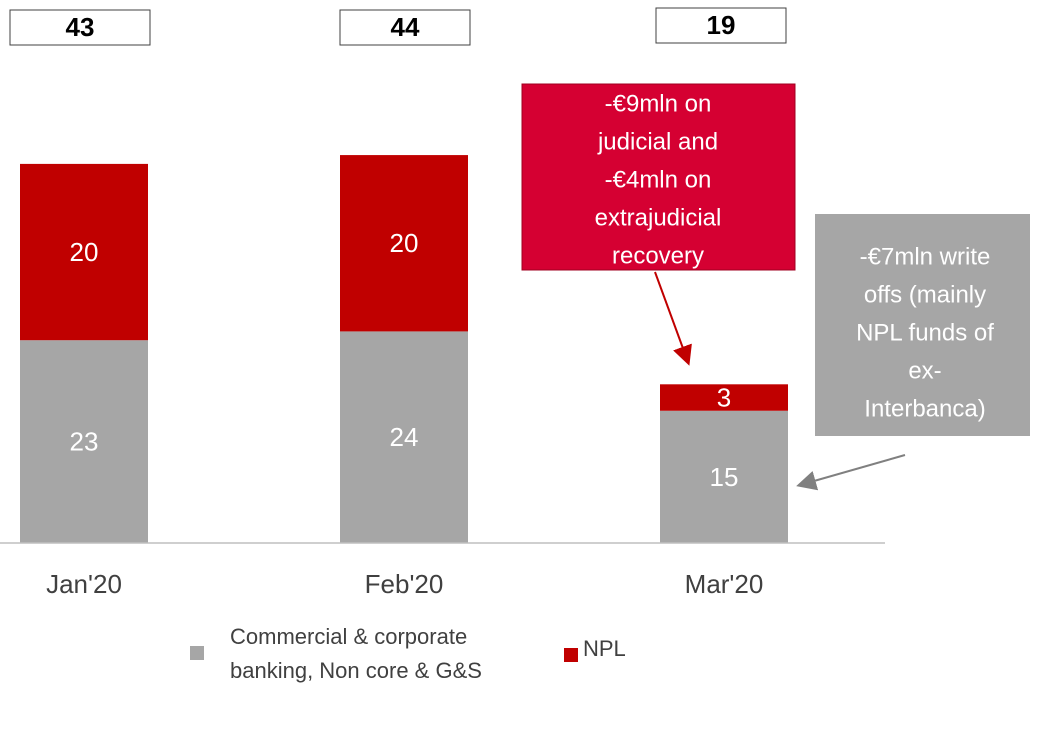 The width and height of the screenshot is (1037, 736). I want to click on data-label: 24, so click(404, 437).